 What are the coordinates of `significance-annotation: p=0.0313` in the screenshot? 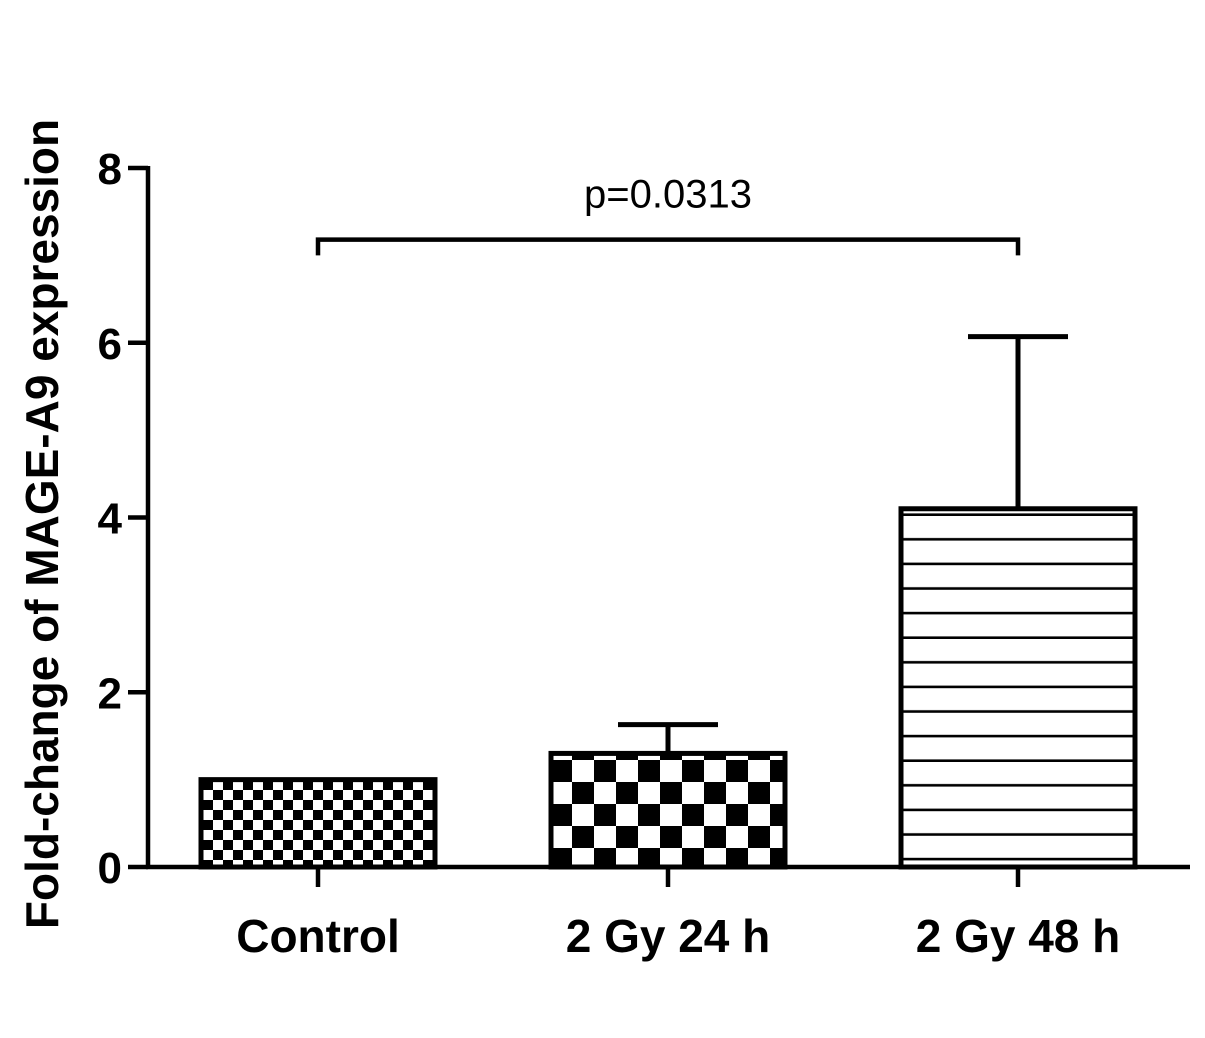 It's located at (668, 214).